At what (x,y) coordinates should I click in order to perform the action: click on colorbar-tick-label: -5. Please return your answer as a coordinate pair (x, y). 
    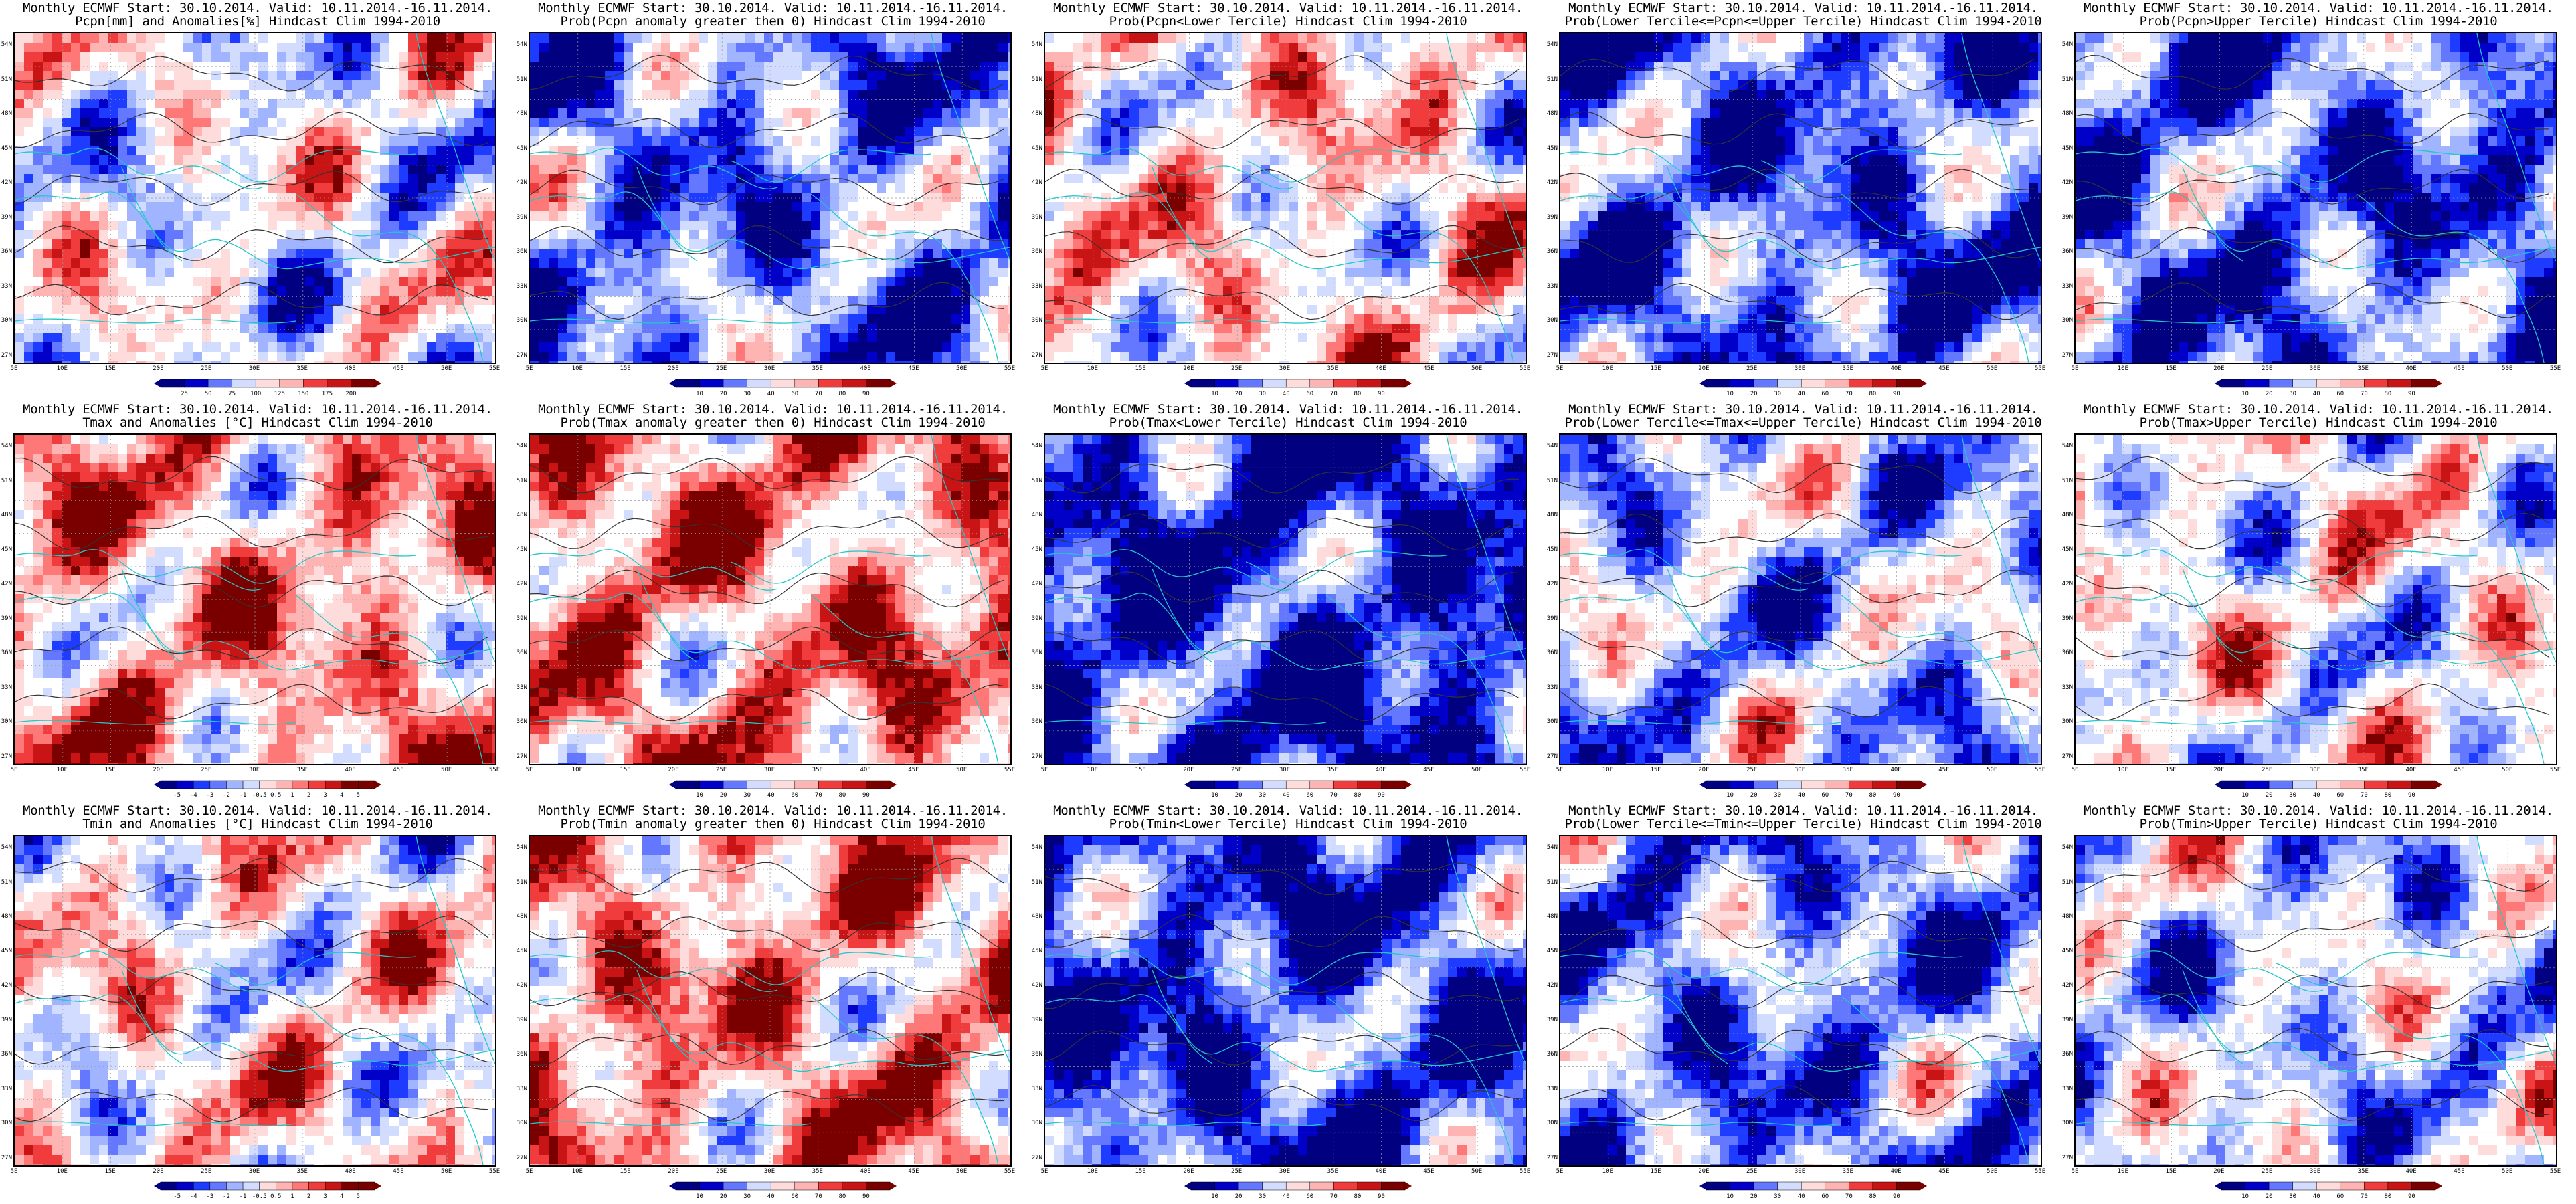
    Looking at the image, I should click on (177, 1196).